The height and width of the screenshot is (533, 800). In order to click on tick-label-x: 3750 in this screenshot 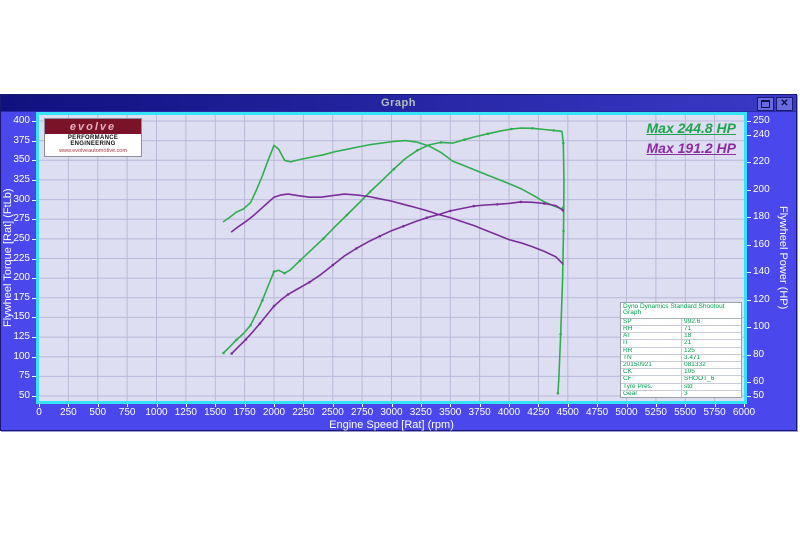, I will do `click(479, 412)`.